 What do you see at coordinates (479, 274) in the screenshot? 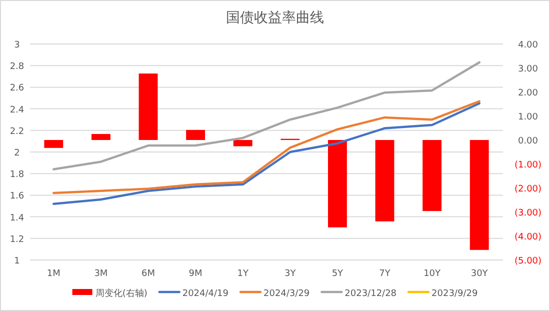
I see `x-tick-label: 30Y` at bounding box center [479, 274].